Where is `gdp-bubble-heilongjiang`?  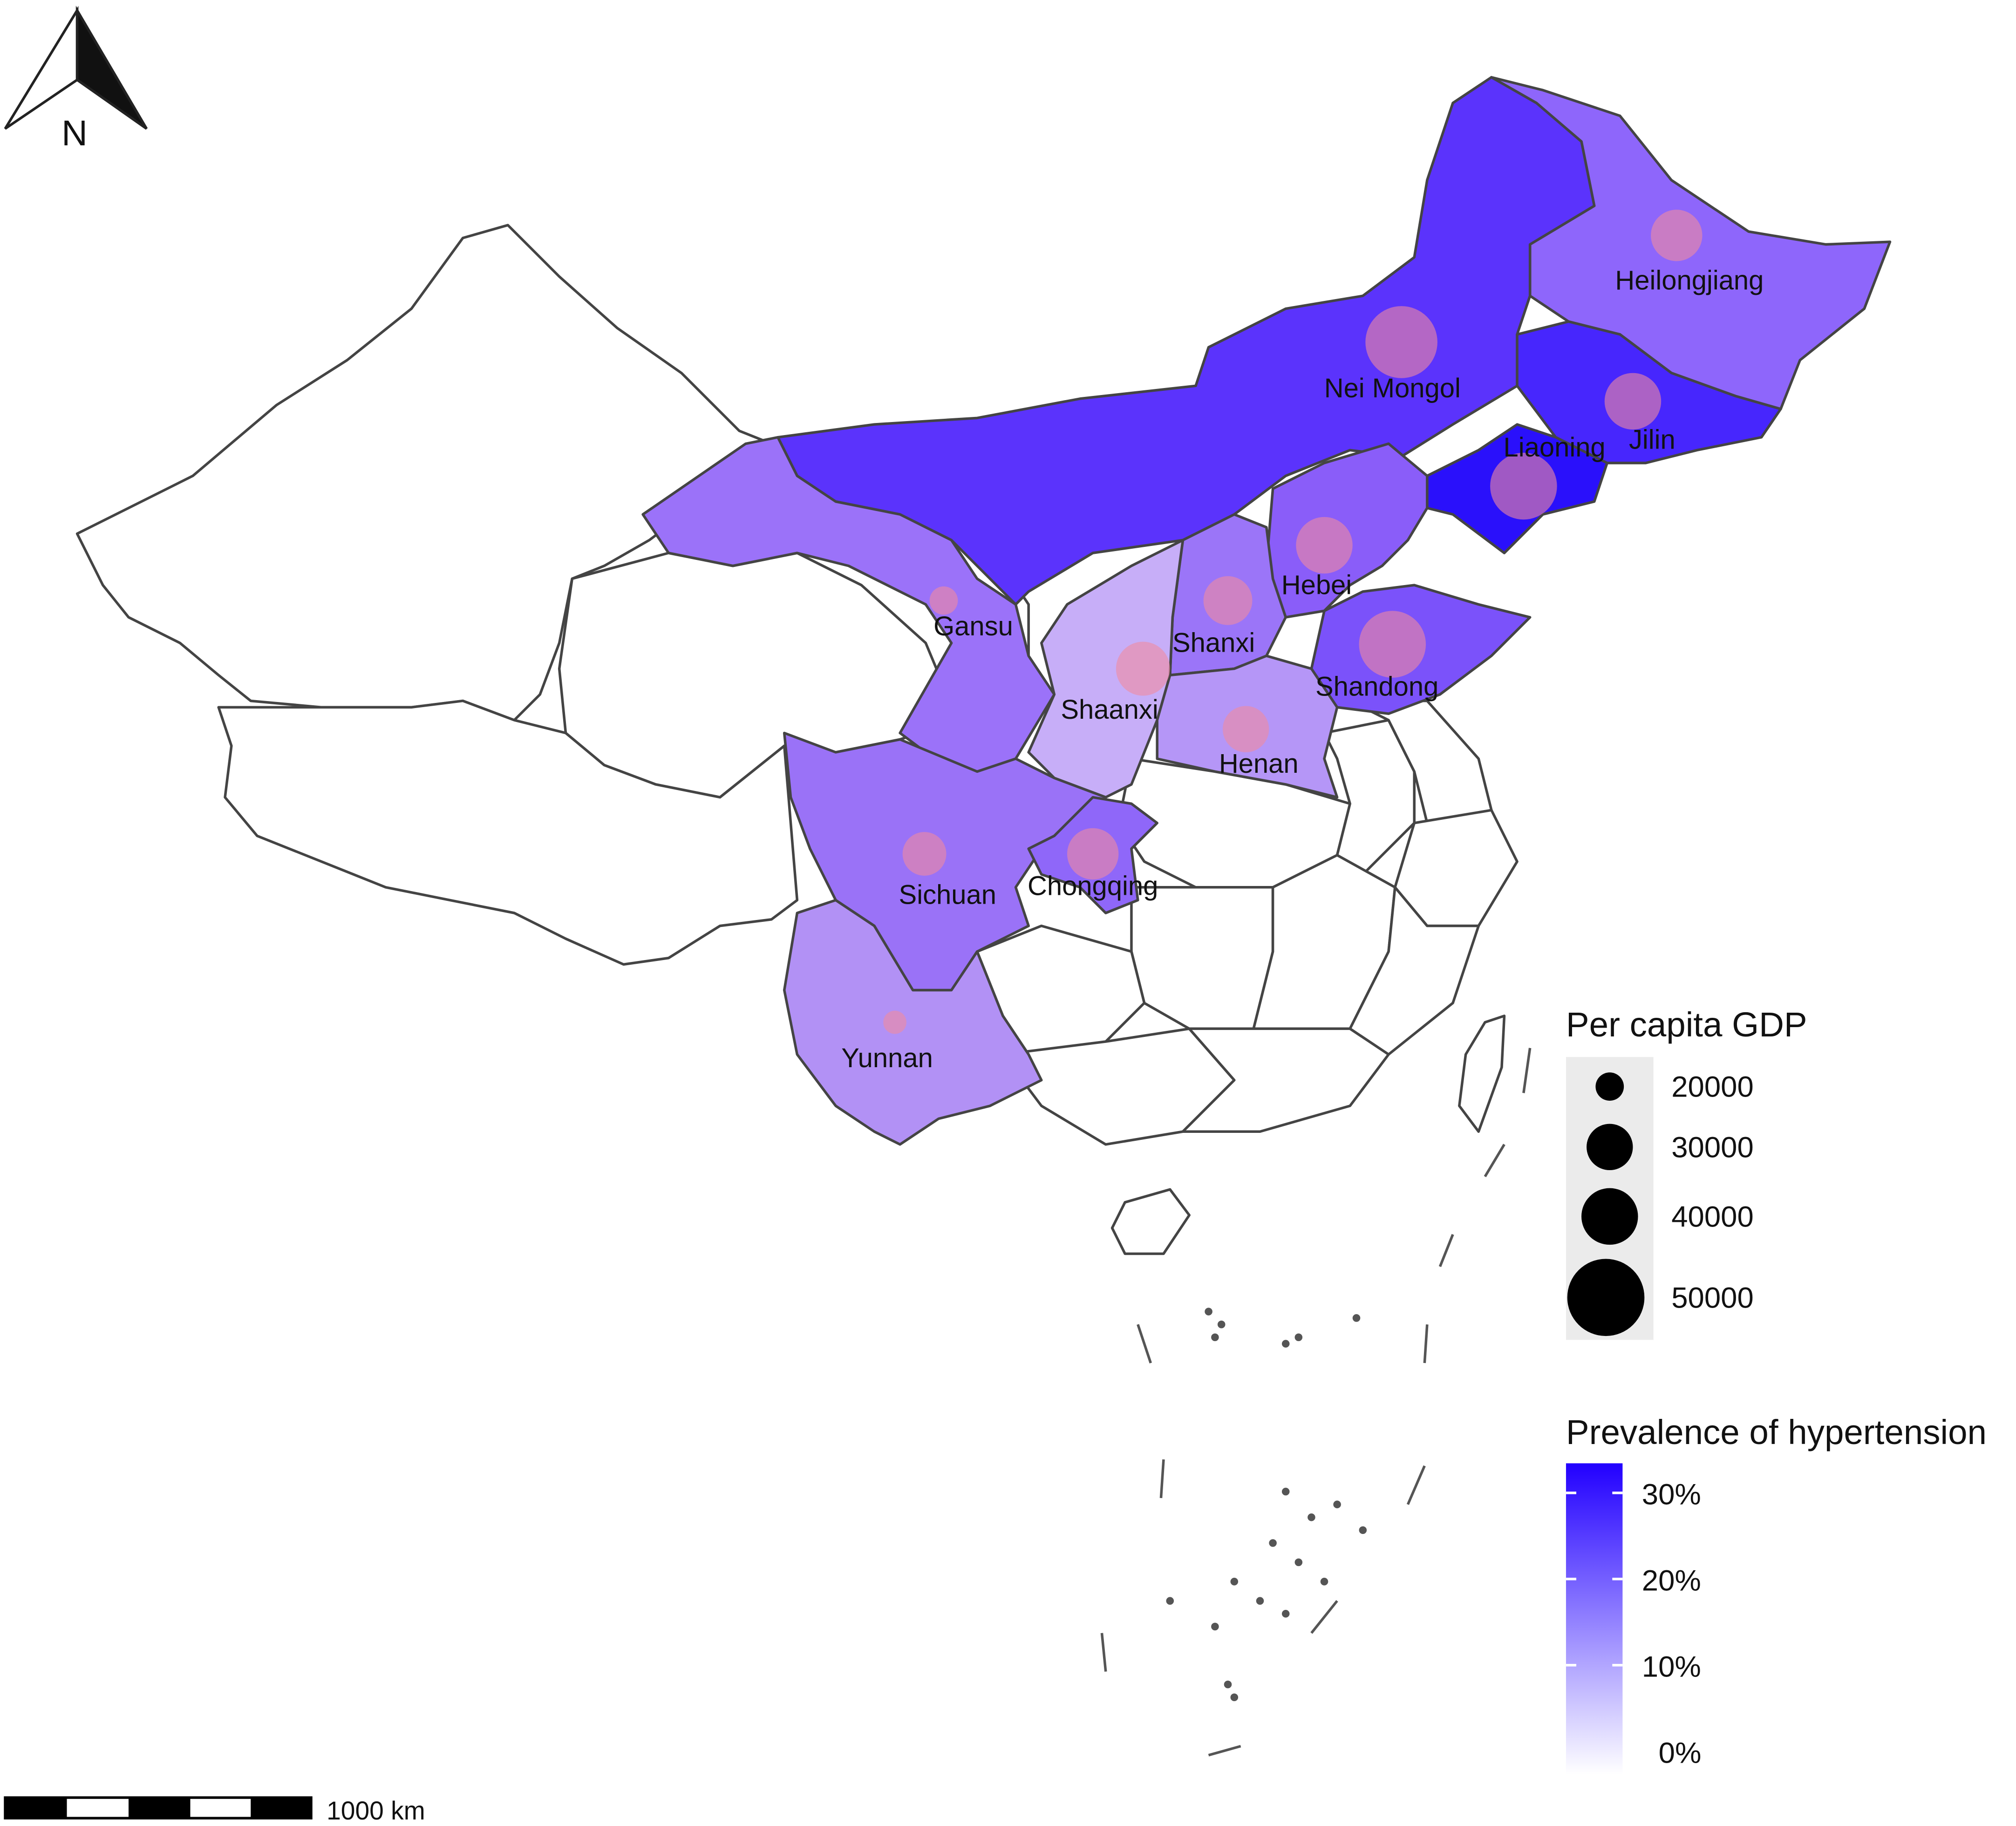 gdp-bubble-heilongjiang is located at coordinates (1677, 235).